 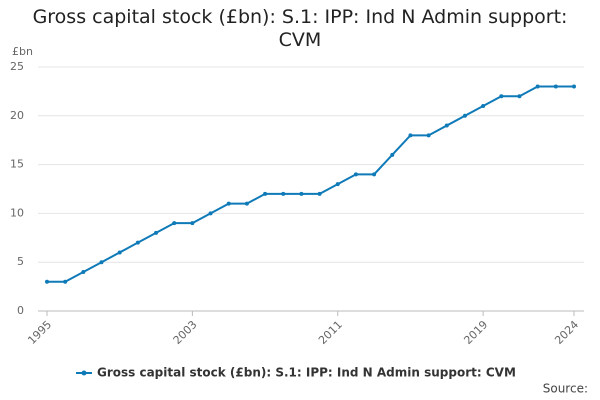 I want to click on x-tick-label: 2019, so click(x=475, y=332).